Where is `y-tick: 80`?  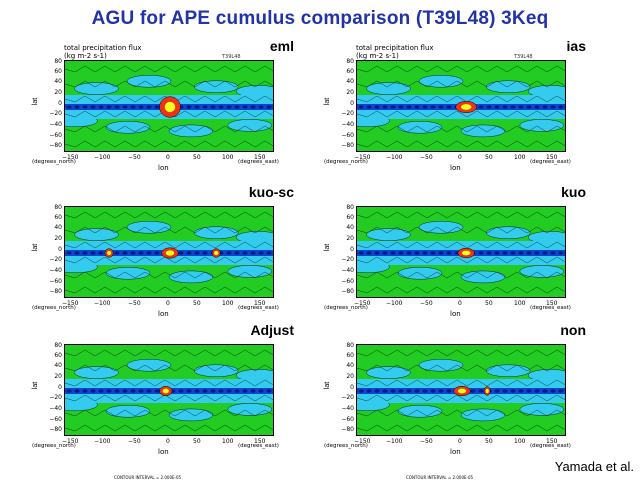
y-tick: 80 is located at coordinates (350, 345).